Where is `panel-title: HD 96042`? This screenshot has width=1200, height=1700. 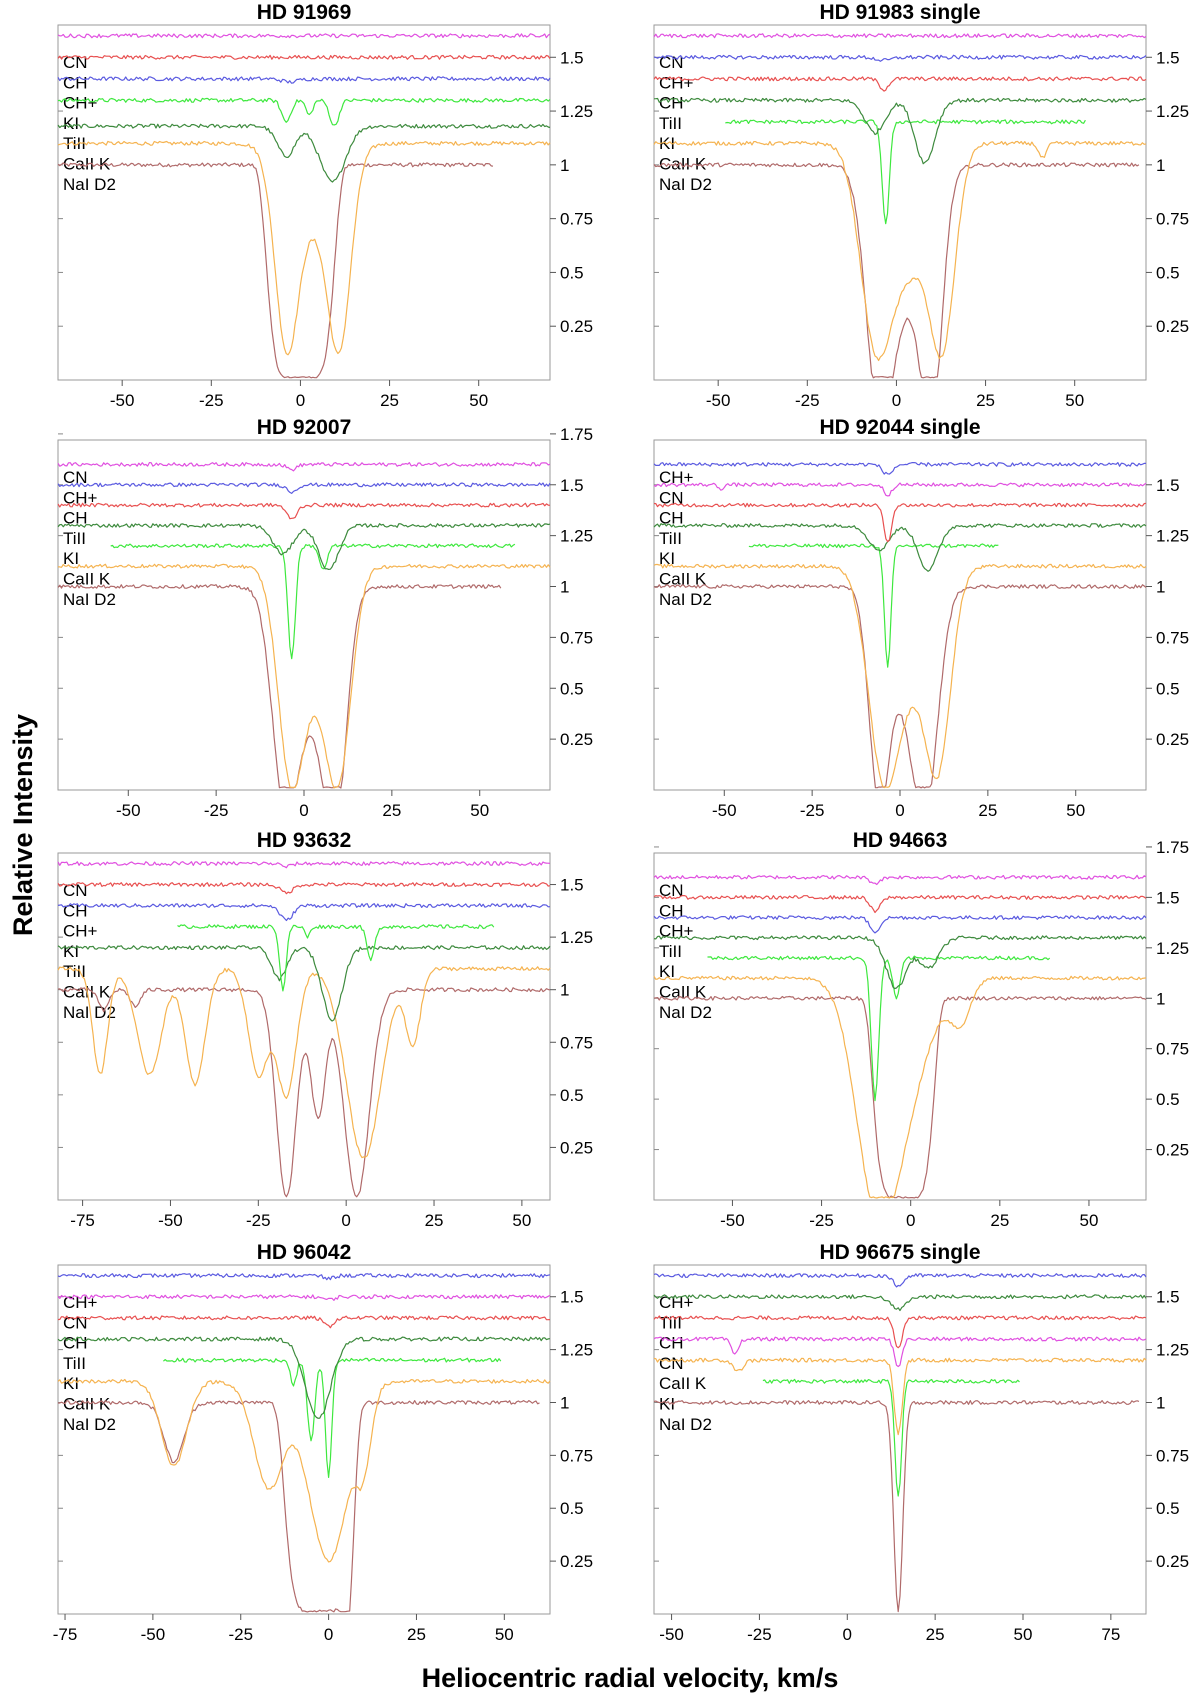 panel-title: HD 96042 is located at coordinates (304, 1252).